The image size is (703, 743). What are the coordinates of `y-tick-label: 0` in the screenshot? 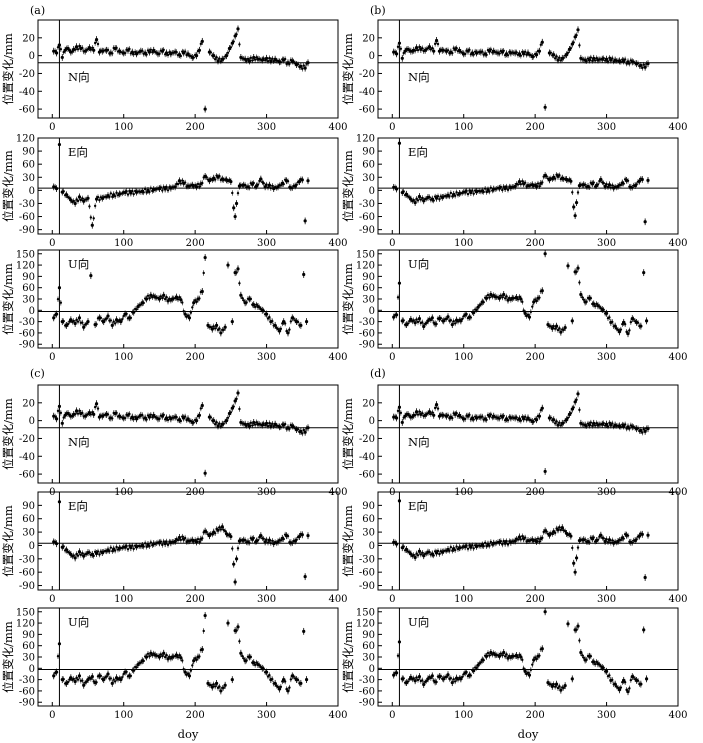 It's located at (32, 56).